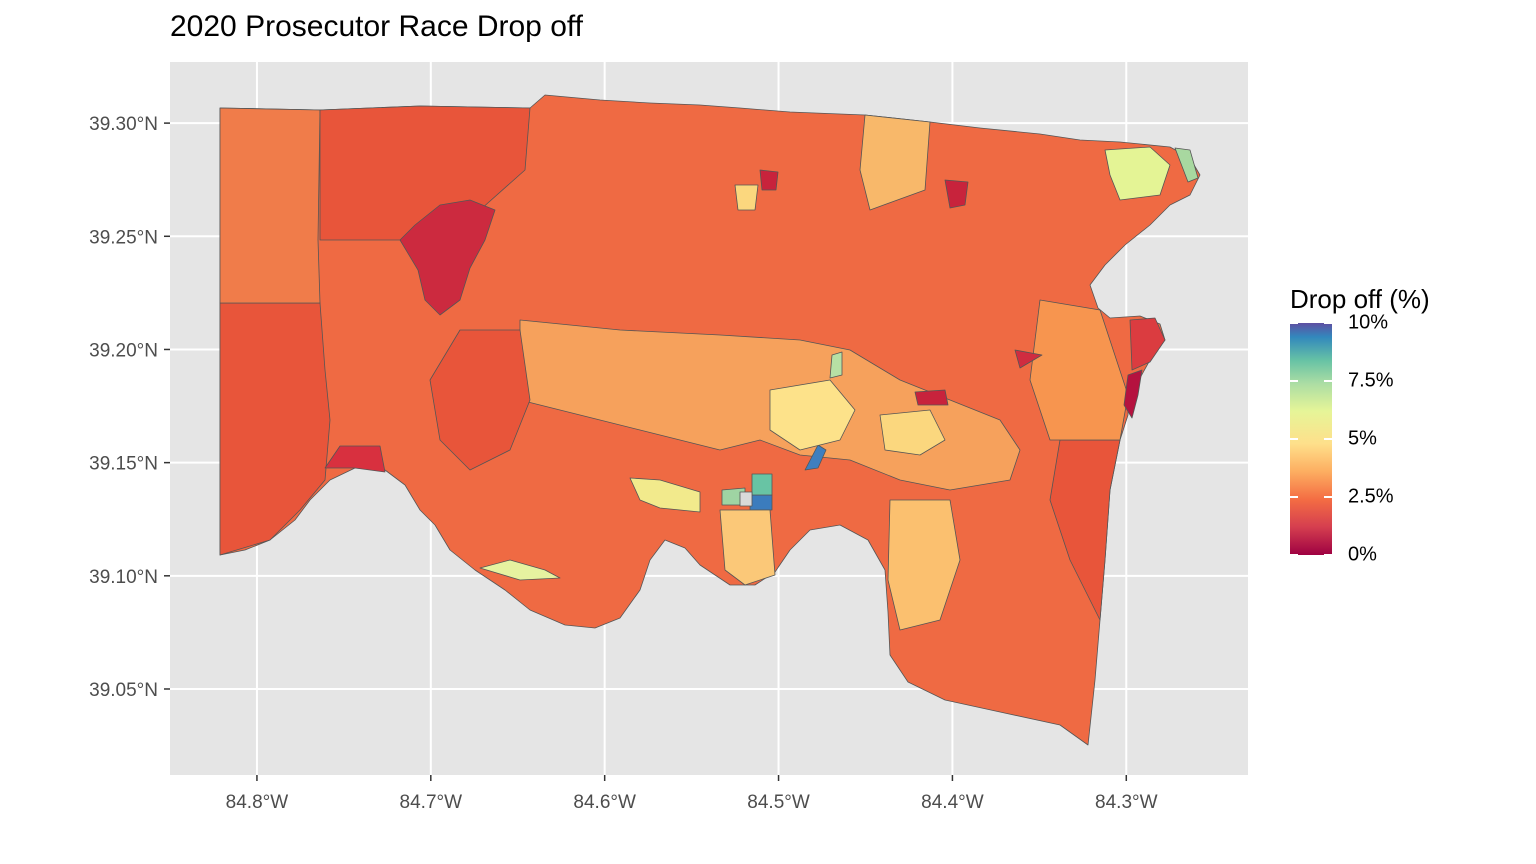 This screenshot has height=864, width=1536. I want to click on precinct-yellow-green-sw, so click(520, 570).